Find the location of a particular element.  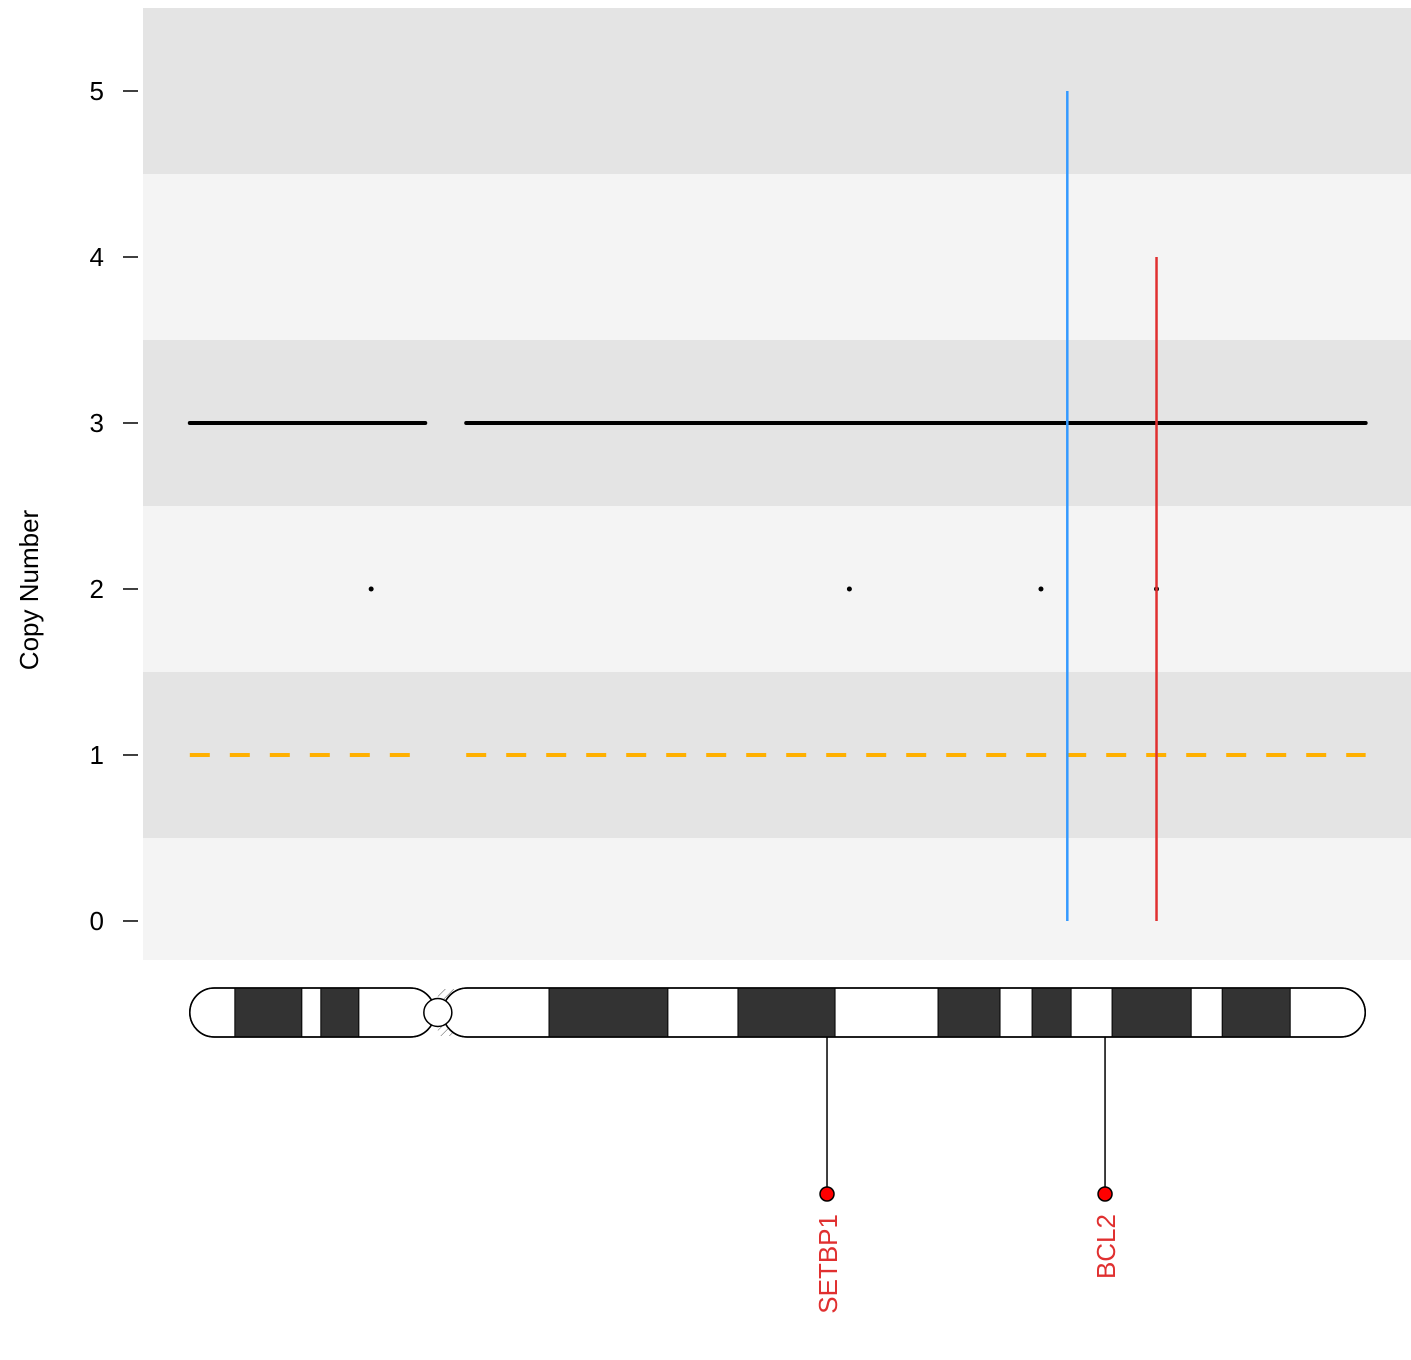

gene-label: BCL2 is located at coordinates (1106, 1246).